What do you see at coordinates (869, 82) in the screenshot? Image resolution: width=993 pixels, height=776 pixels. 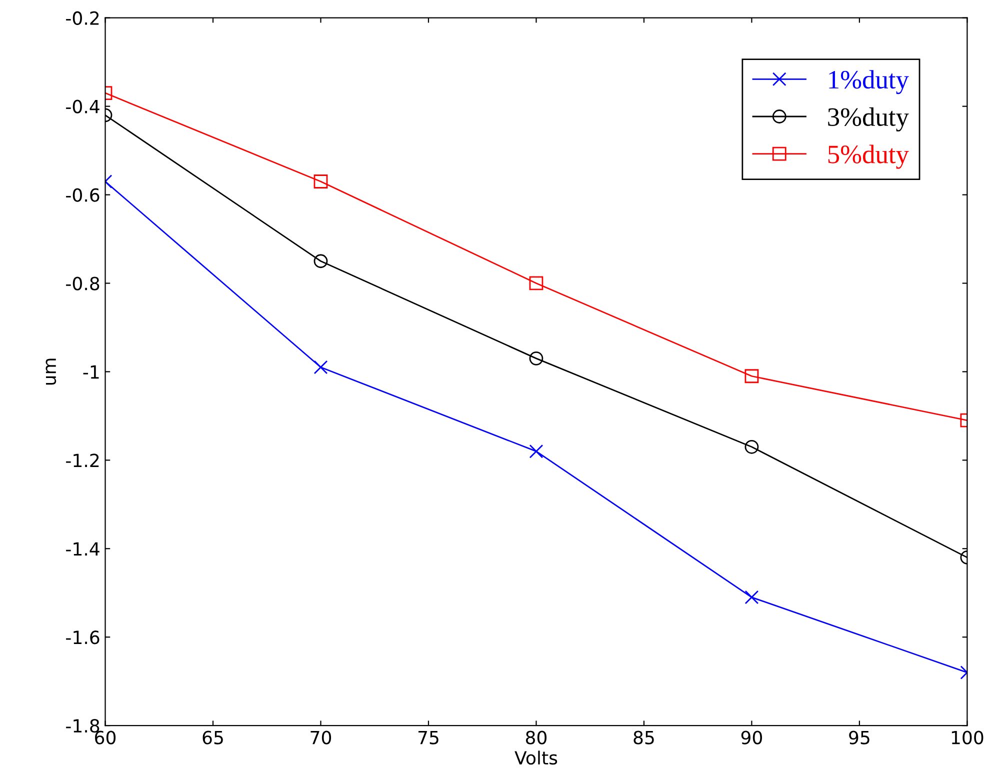 I see `legend-label: 1%duty` at bounding box center [869, 82].